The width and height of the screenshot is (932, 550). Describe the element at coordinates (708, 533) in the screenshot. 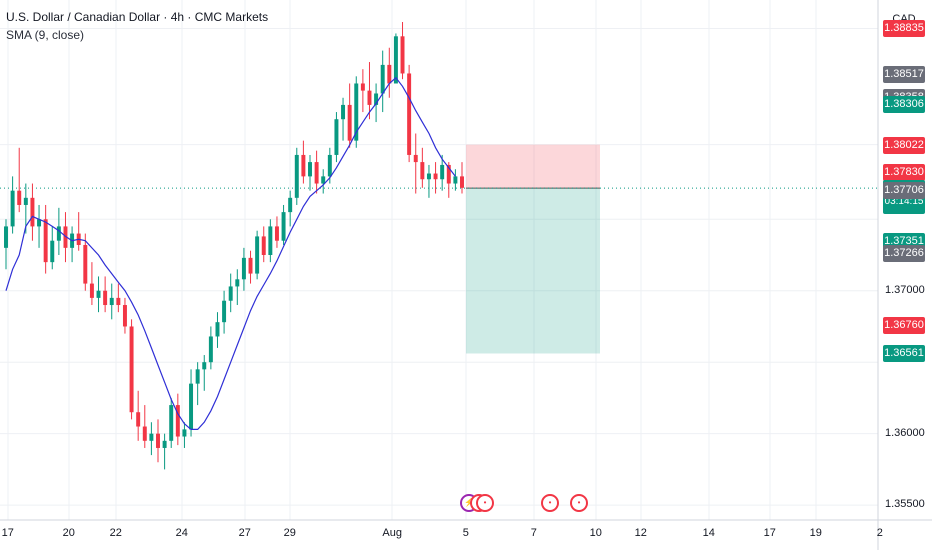

I see `time-tick-label: 14` at that location.